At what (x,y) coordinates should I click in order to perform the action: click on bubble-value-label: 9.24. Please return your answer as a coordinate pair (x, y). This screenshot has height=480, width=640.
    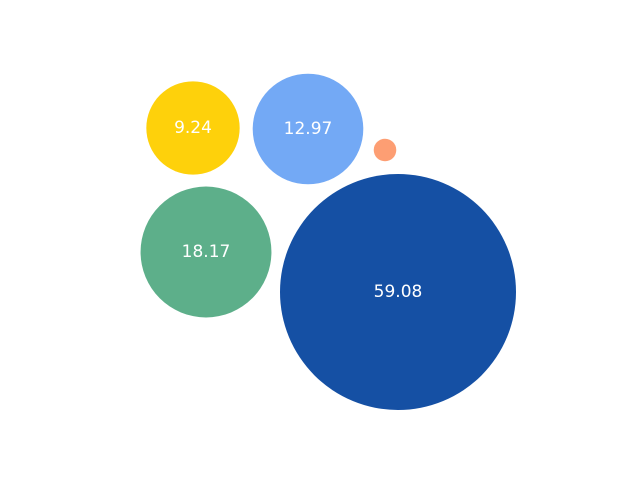
    Looking at the image, I should click on (193, 128).